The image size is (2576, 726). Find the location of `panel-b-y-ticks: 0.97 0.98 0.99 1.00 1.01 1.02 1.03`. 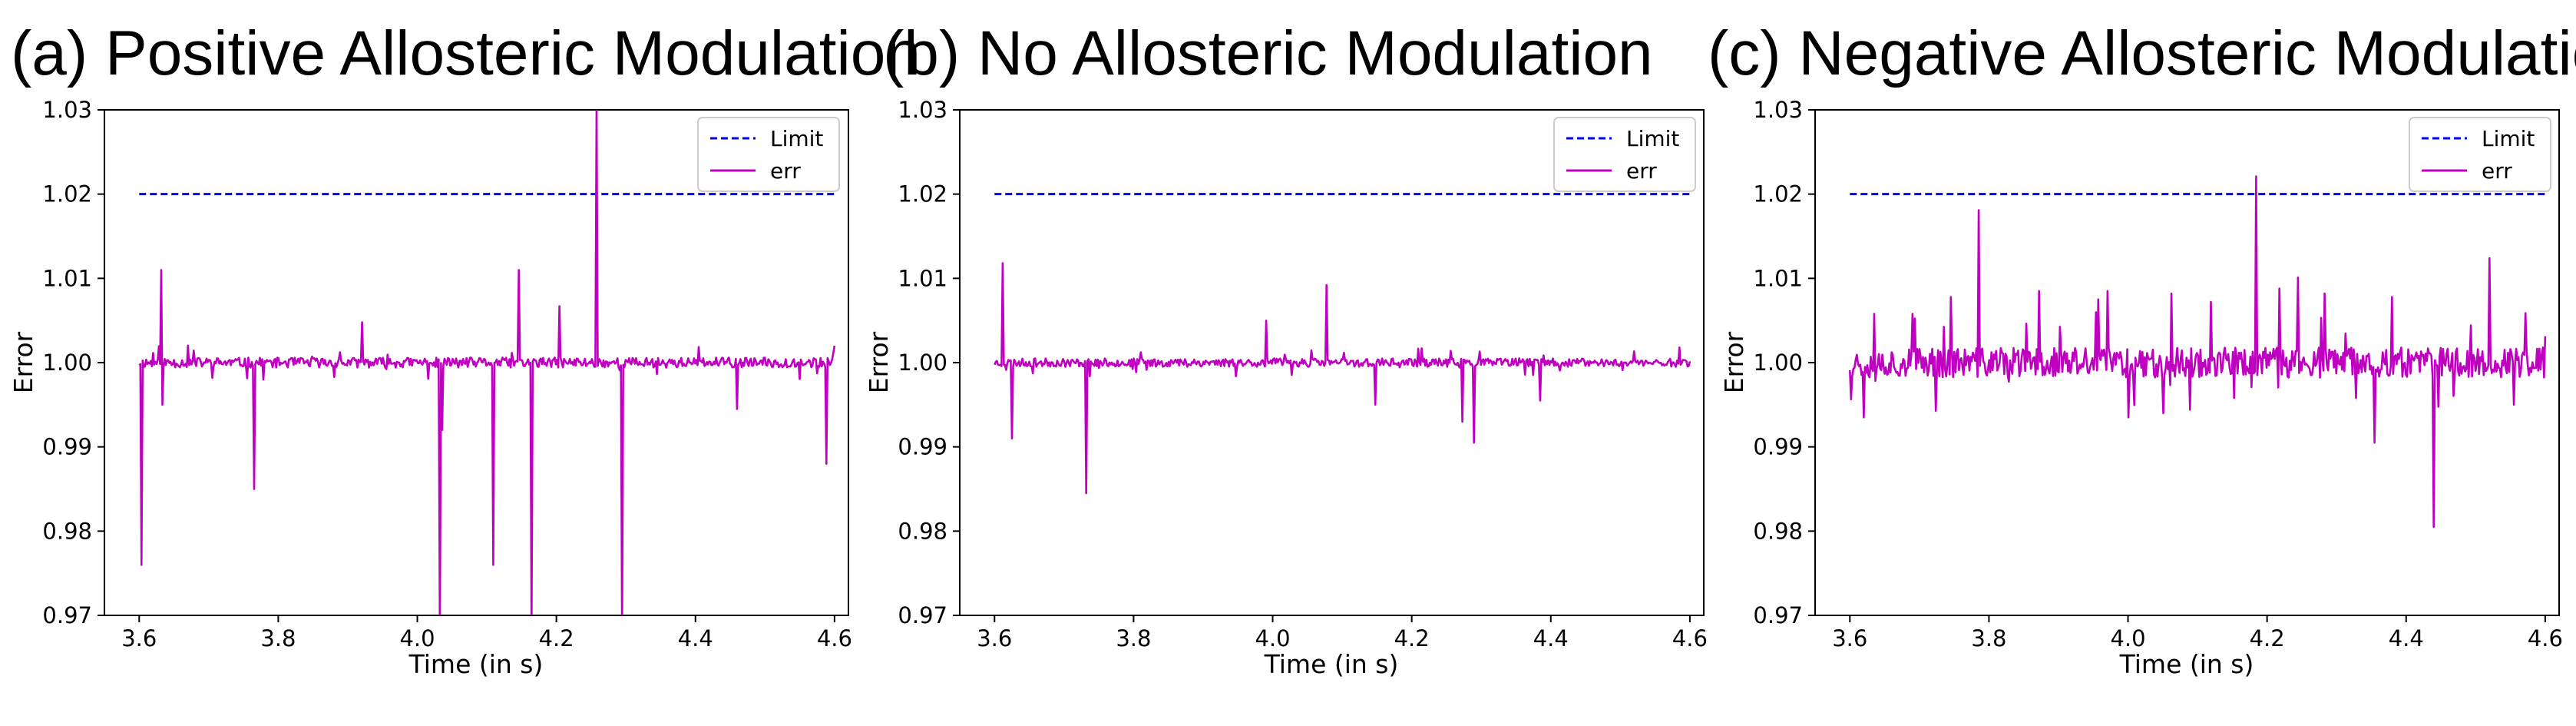

panel-b-y-ticks: 0.97 0.98 0.99 1.00 1.01 1.02 1.03 is located at coordinates (929, 363).